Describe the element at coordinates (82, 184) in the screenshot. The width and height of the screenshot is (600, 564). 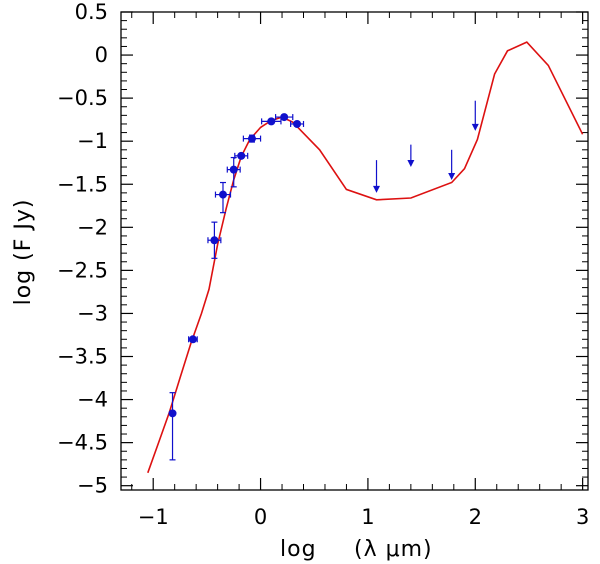
I see `y-tick-label: −1.5` at that location.